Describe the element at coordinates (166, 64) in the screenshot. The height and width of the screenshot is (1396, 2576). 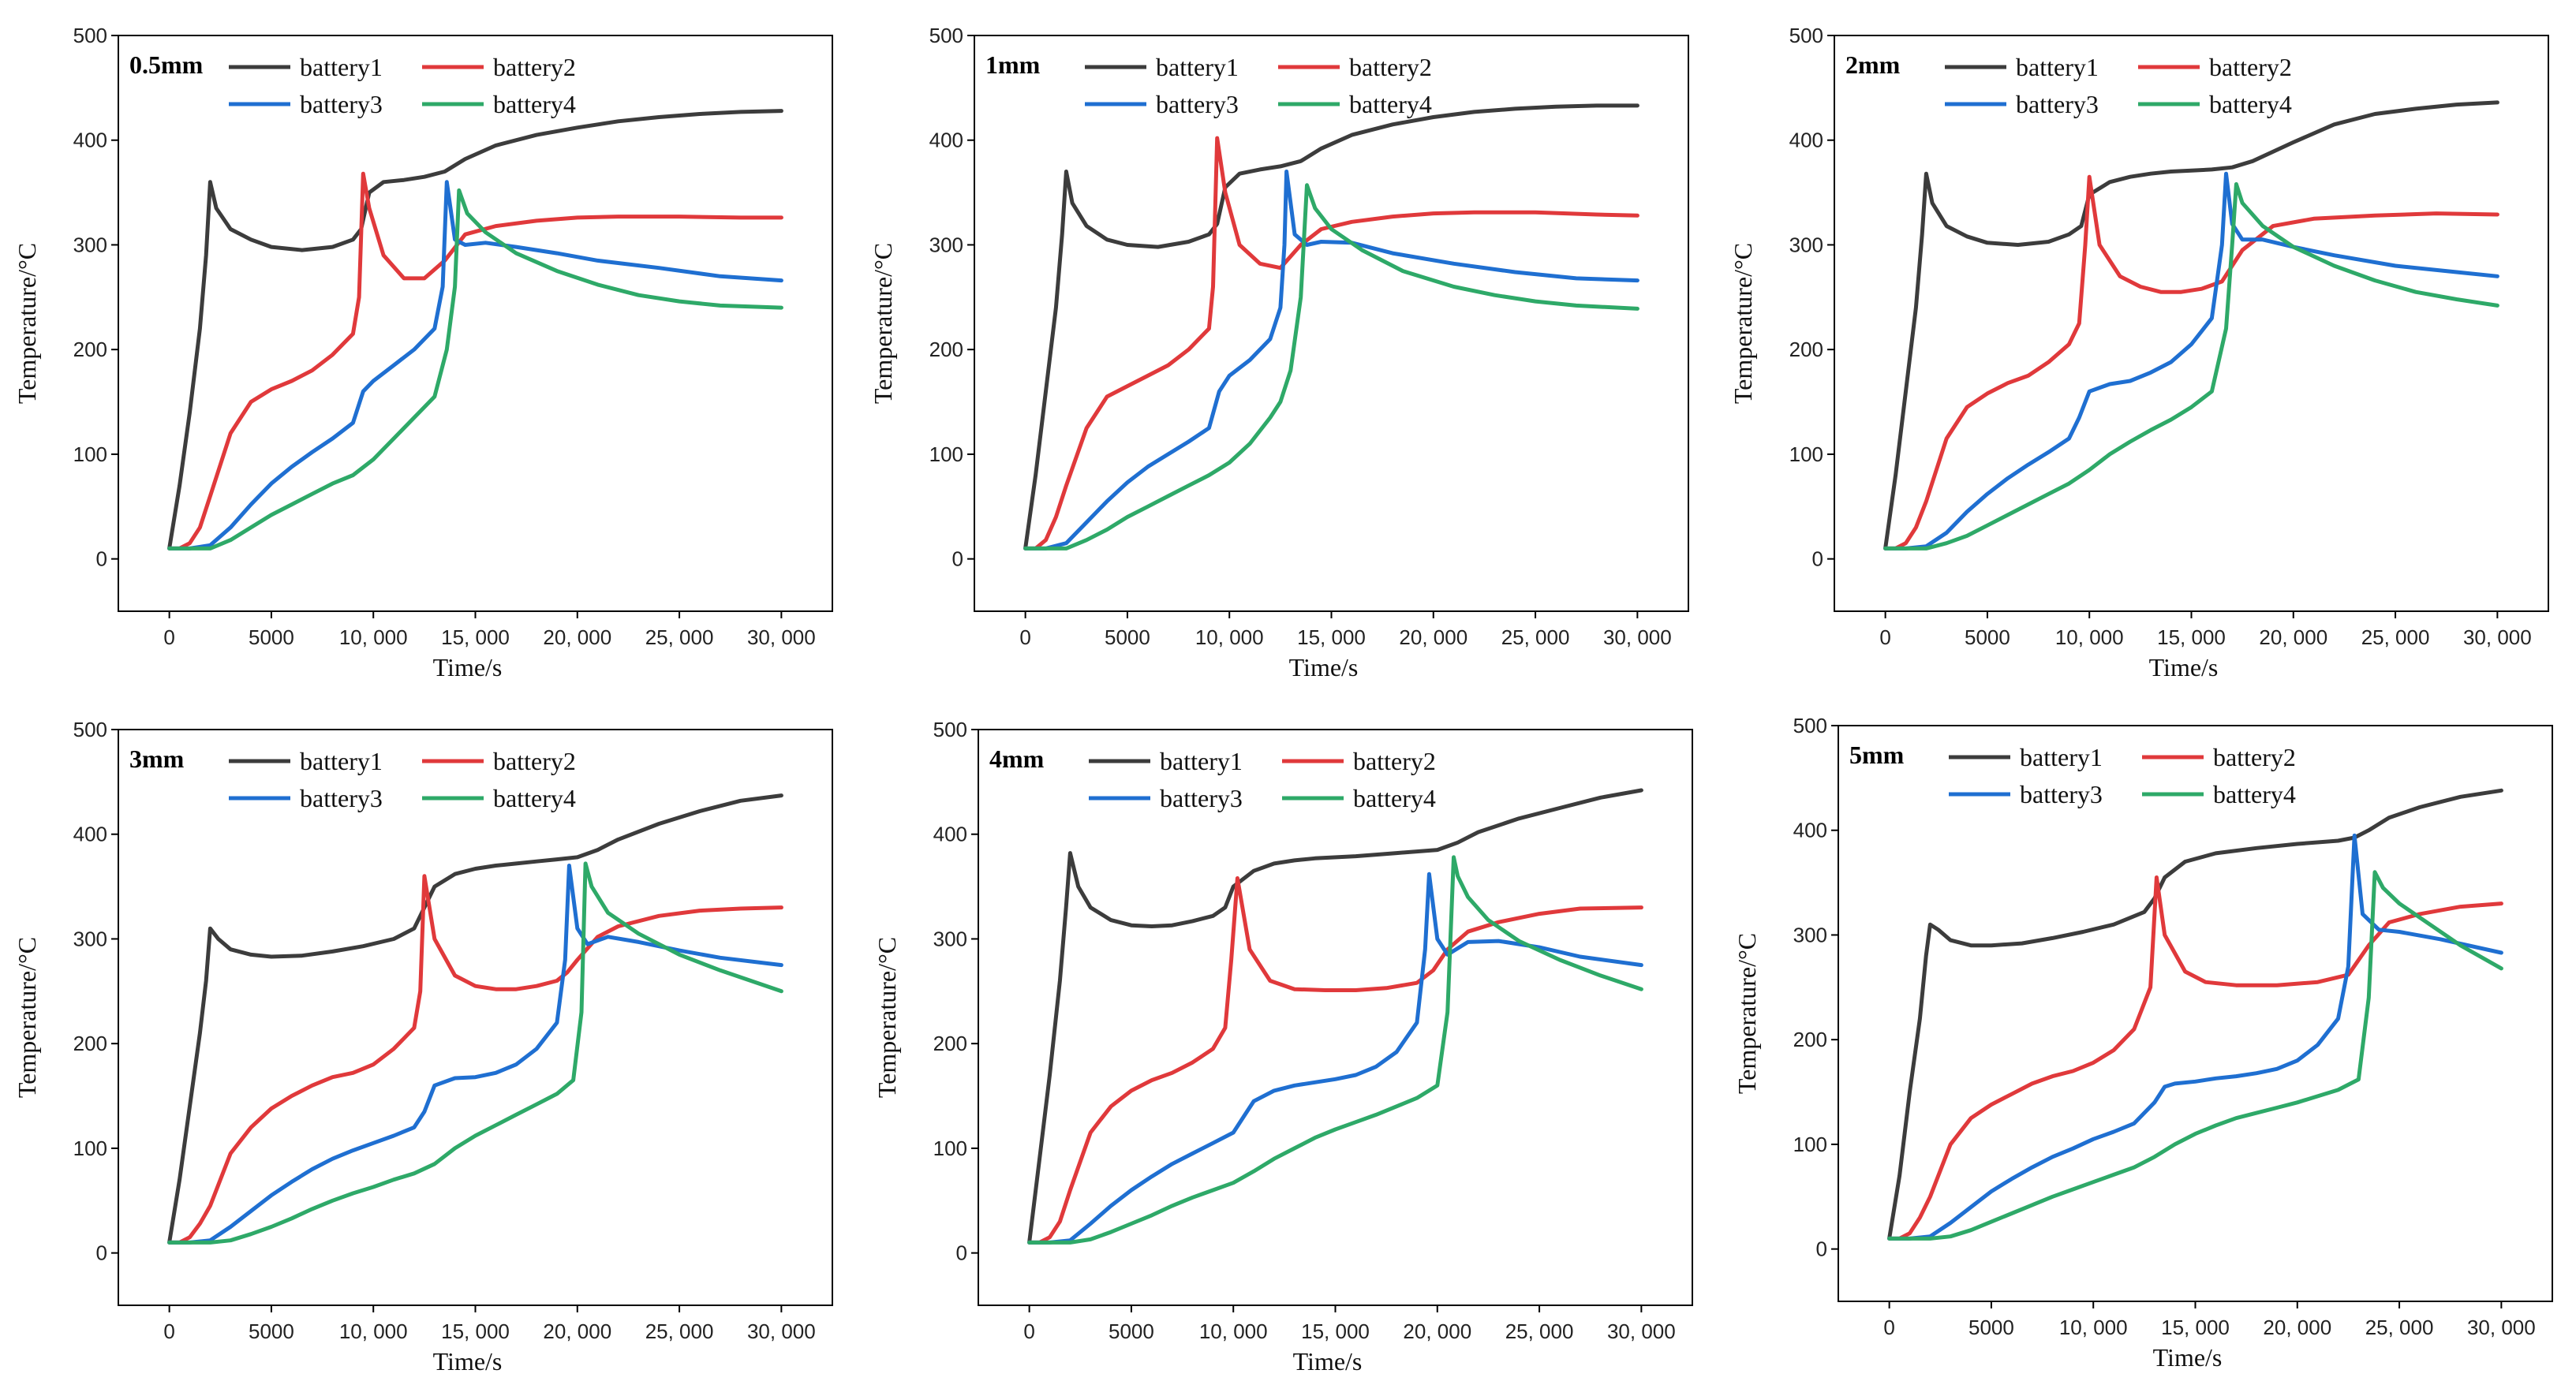
I see `panel-thickness-label: 0.5mm` at that location.